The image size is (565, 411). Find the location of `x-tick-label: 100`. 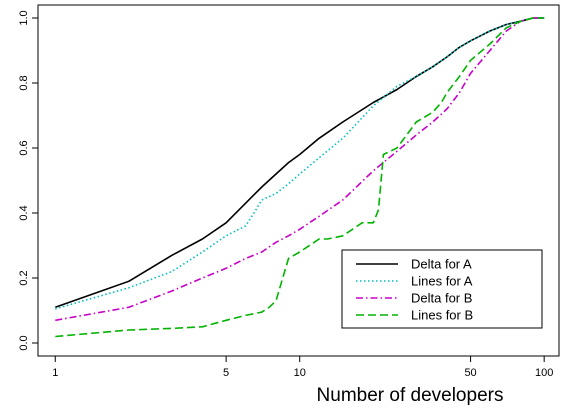

x-tick-label: 100 is located at coordinates (544, 373).